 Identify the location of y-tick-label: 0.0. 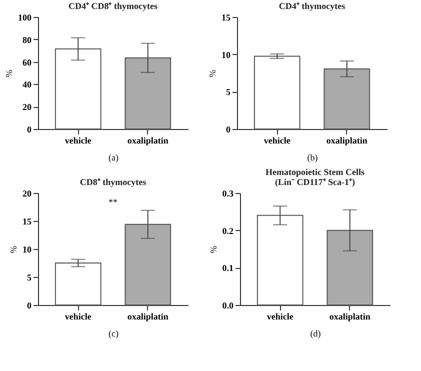
(228, 305).